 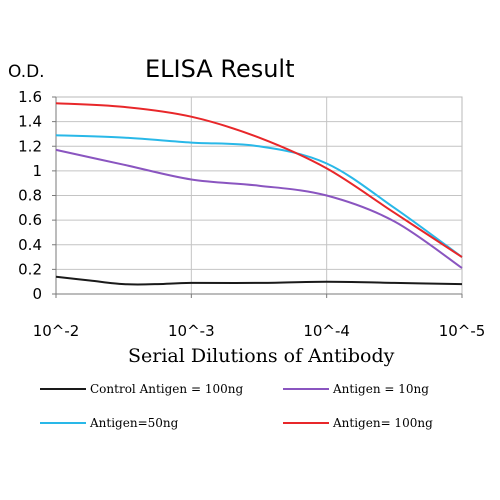 What do you see at coordinates (30, 122) in the screenshot?
I see `y-tick-label: 1.4` at bounding box center [30, 122].